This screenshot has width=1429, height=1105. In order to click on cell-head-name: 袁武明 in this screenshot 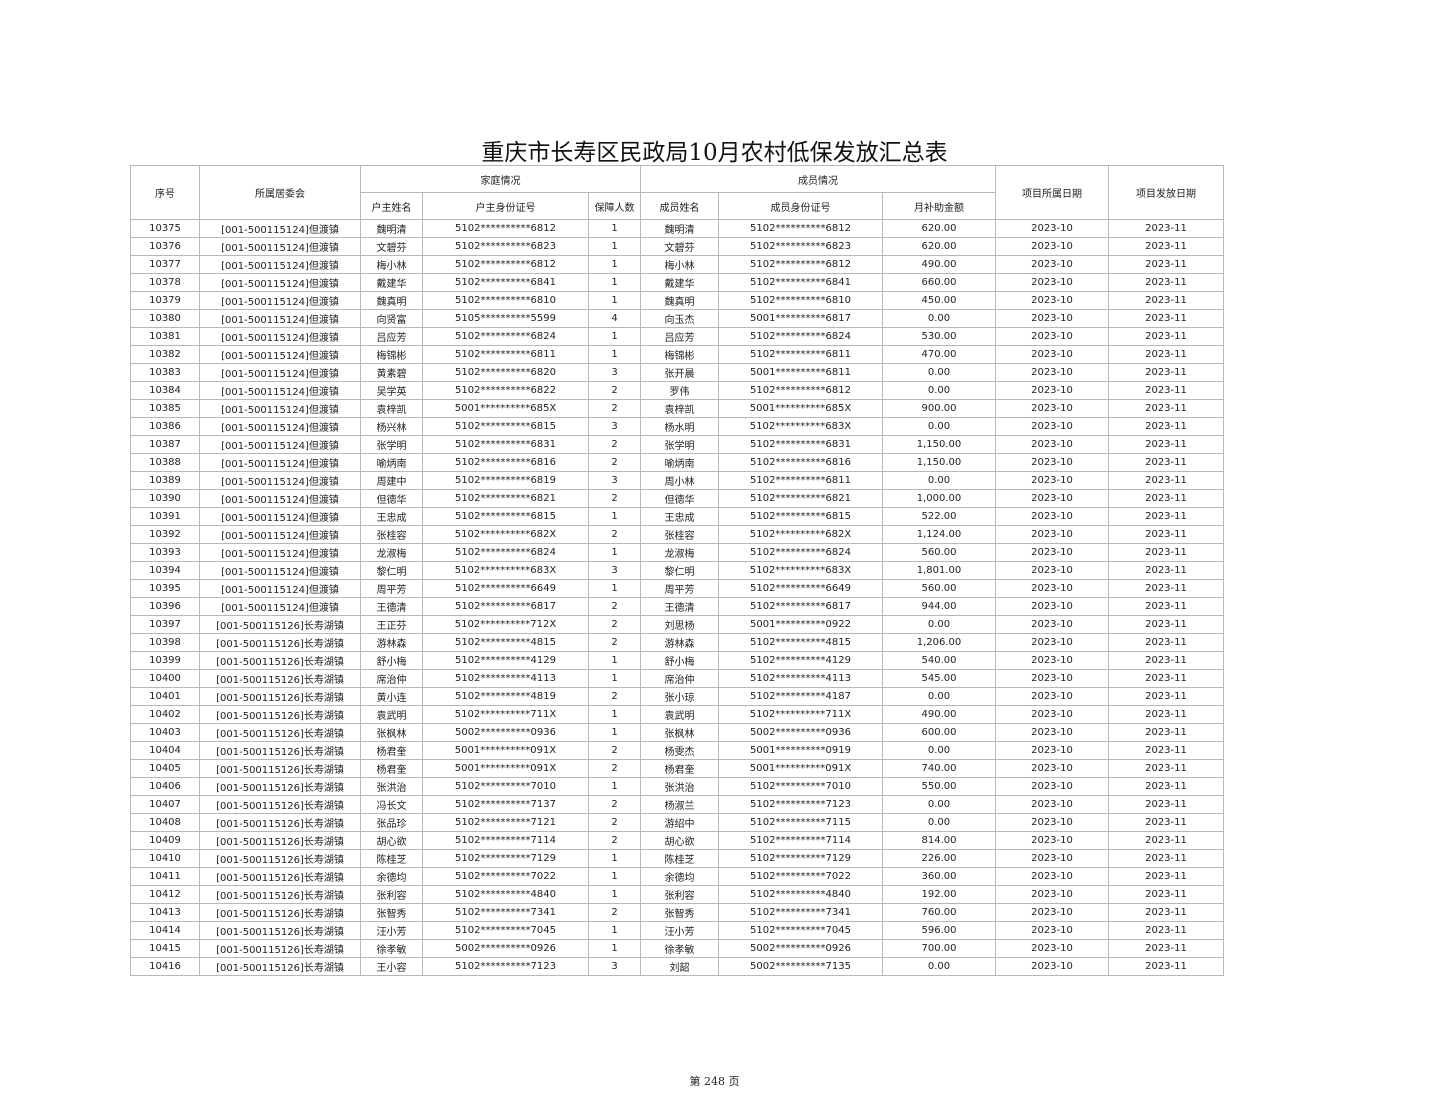, I will do `click(391, 714)`.